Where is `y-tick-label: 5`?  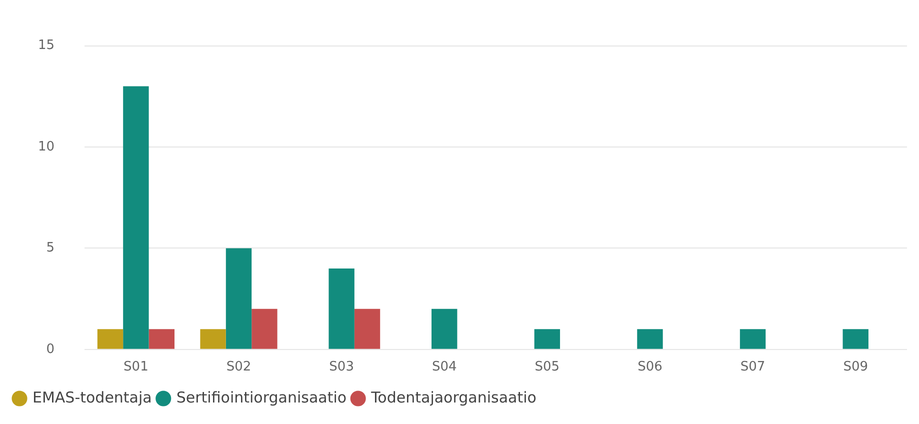 y-tick-label: 5 is located at coordinates (50, 248).